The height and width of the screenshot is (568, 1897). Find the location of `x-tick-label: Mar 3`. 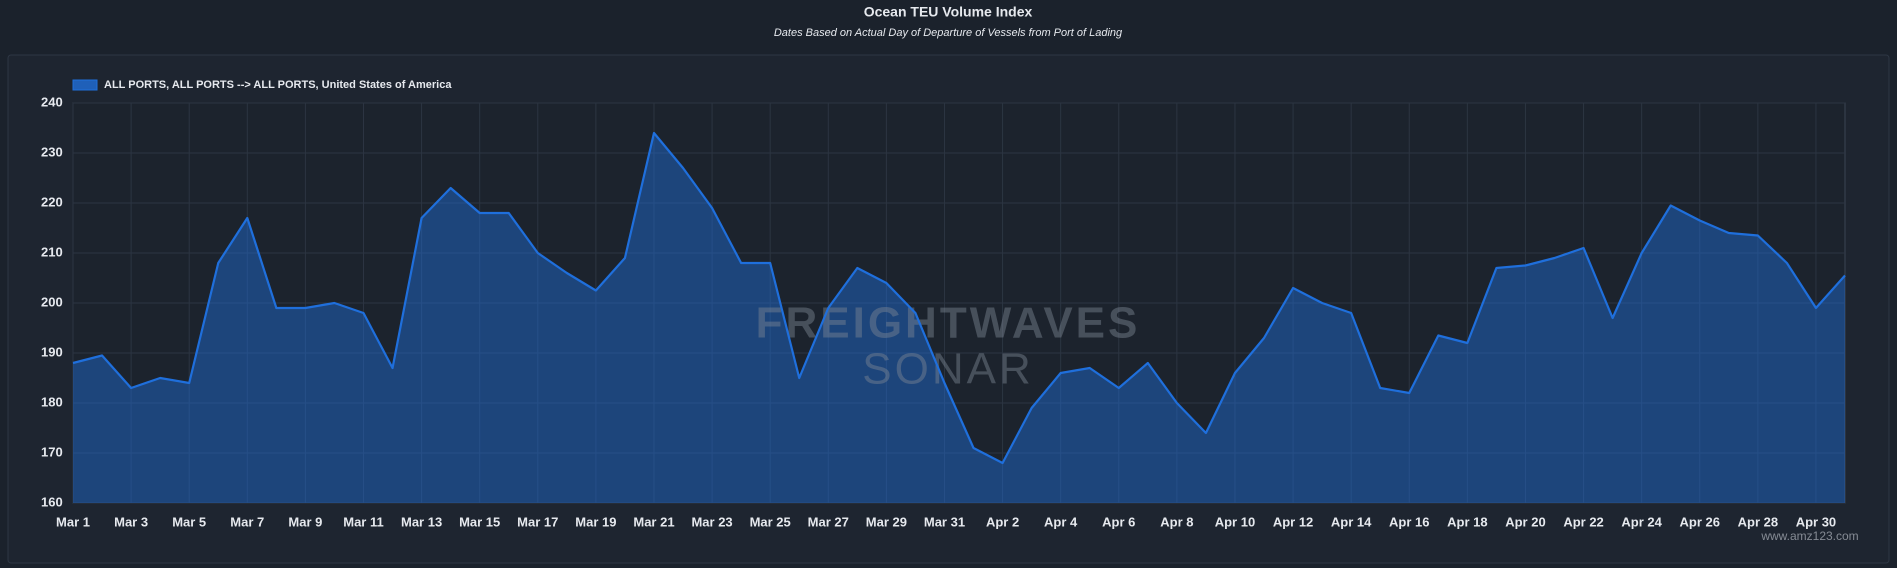

x-tick-label: Mar 3 is located at coordinates (131, 521).